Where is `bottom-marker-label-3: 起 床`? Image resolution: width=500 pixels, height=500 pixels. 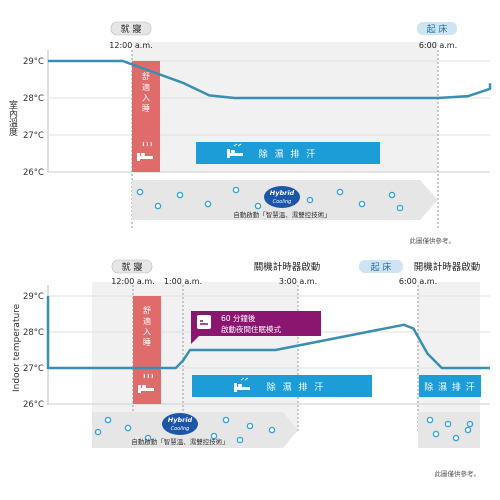
bottom-marker-label-3: 起 床 is located at coordinates (381, 267).